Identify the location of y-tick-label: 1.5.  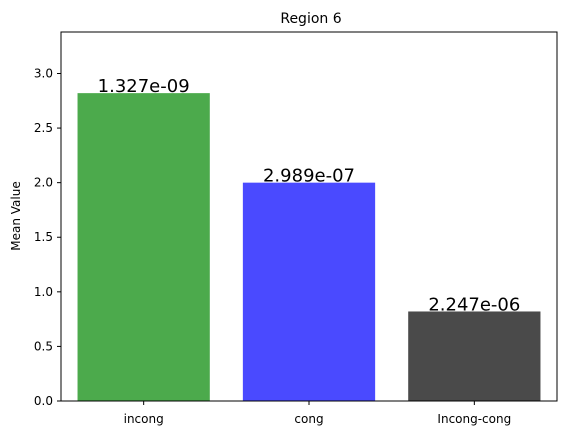
(43, 237).